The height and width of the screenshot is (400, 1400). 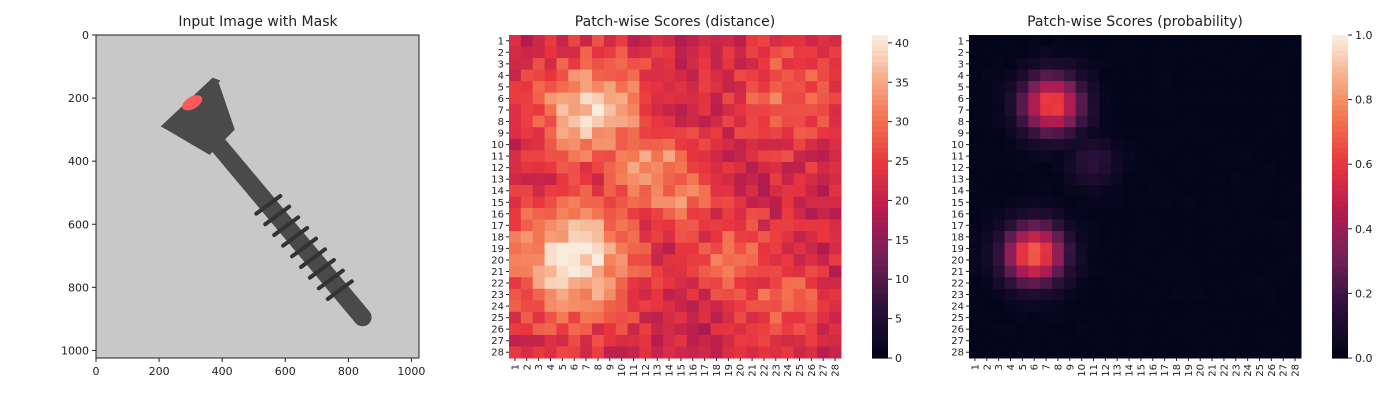 I want to click on x-tick-label: 1, so click(x=975, y=367).